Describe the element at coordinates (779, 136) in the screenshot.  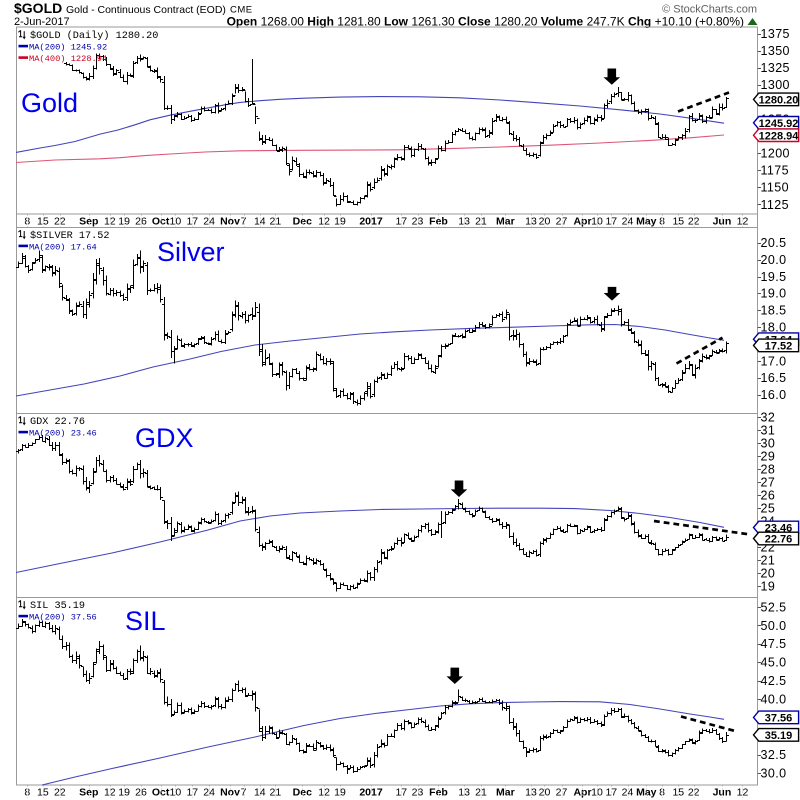
I see `svg-text: 1228.94` at that location.